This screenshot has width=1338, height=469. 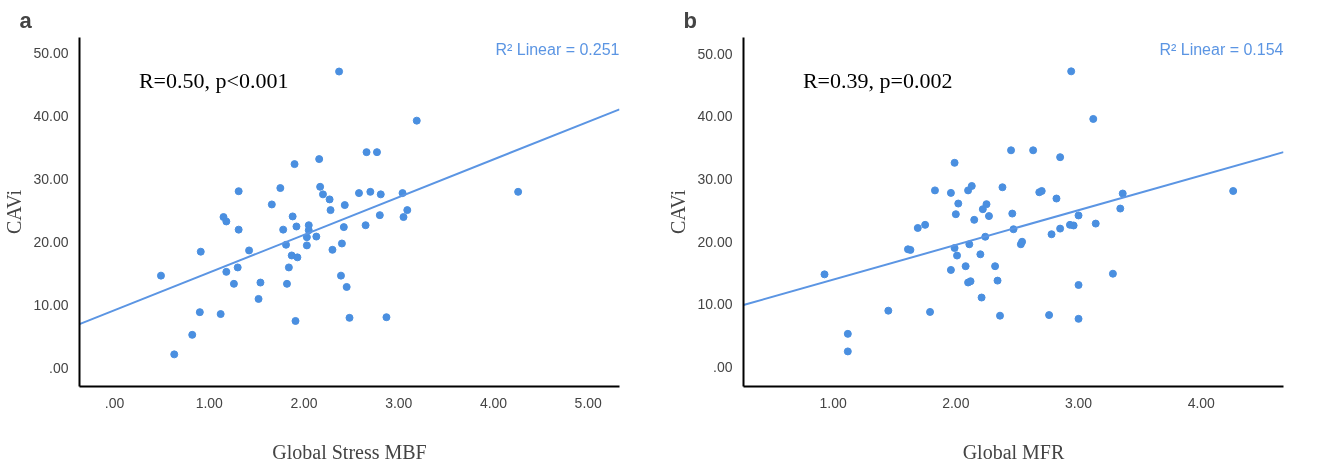 I want to click on annotation: R² Linear = 0.251, so click(x=557, y=50).